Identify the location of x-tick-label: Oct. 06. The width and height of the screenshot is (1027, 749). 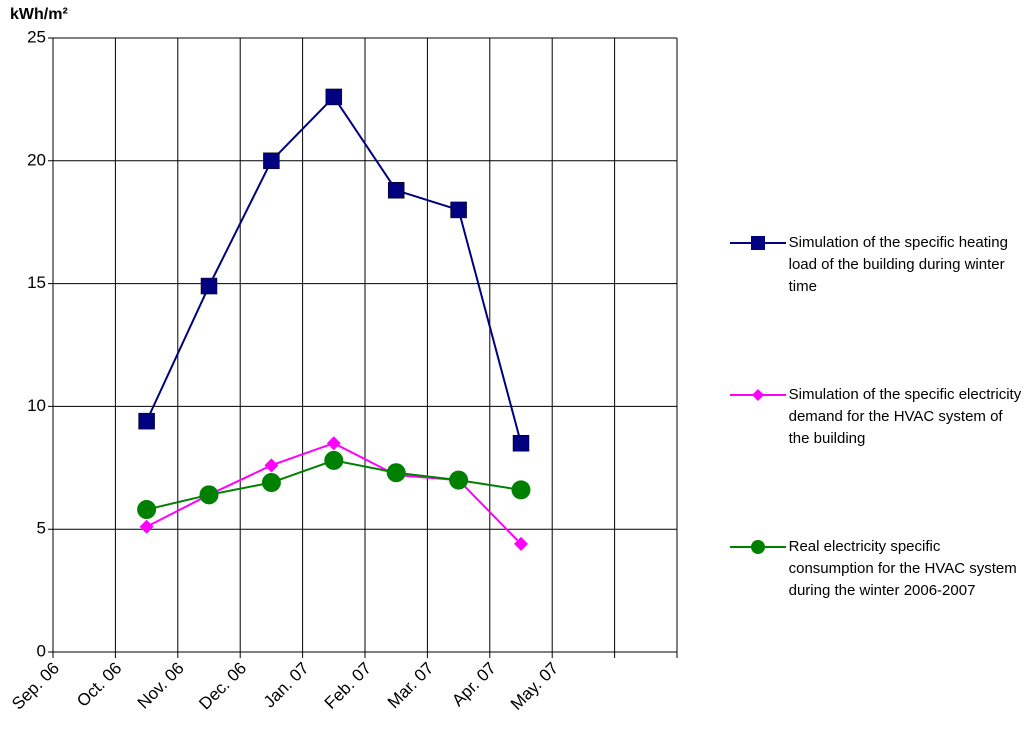
(99, 685).